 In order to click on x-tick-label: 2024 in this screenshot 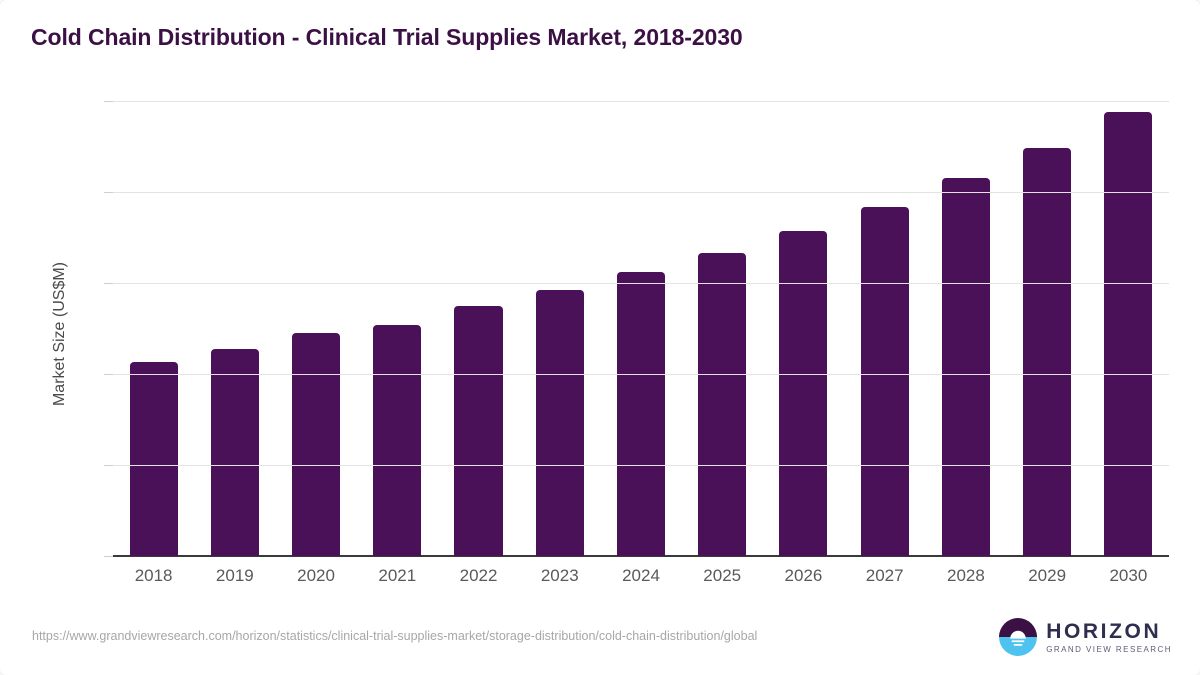, I will do `click(641, 575)`.